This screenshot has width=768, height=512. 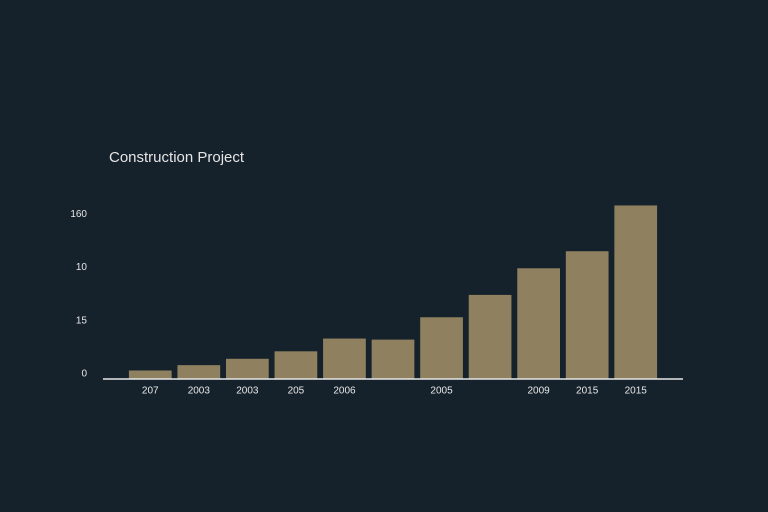 What do you see at coordinates (150, 391) in the screenshot?
I see `x-tick-label: 207` at bounding box center [150, 391].